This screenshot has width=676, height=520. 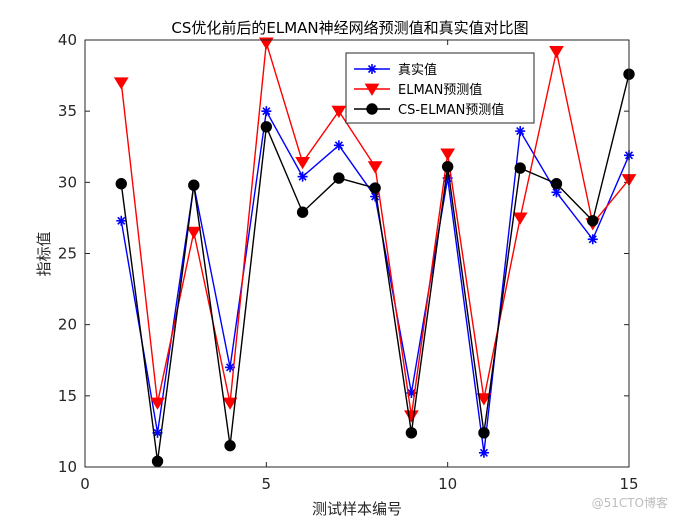 I want to click on y-tick-label: 10, so click(x=67, y=467).